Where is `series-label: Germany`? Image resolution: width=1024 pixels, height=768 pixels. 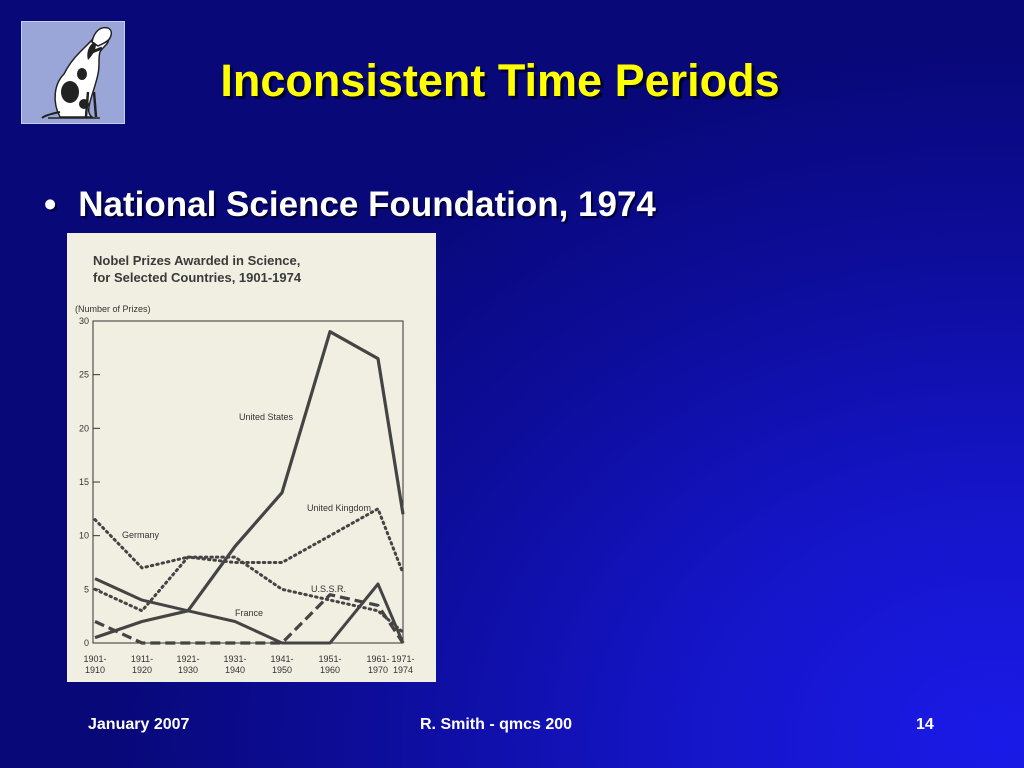 series-label: Germany is located at coordinates (141, 535).